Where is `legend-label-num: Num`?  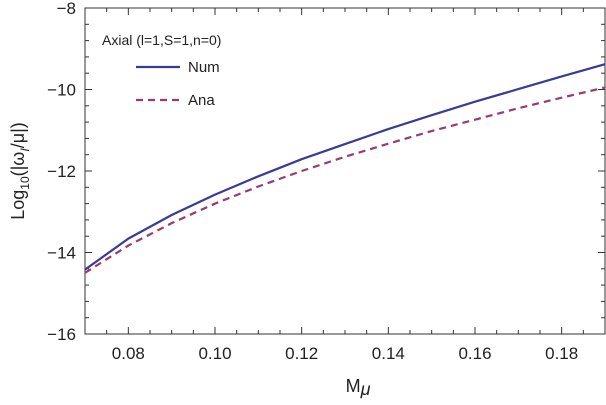
legend-label-num: Num is located at coordinates (204, 67).